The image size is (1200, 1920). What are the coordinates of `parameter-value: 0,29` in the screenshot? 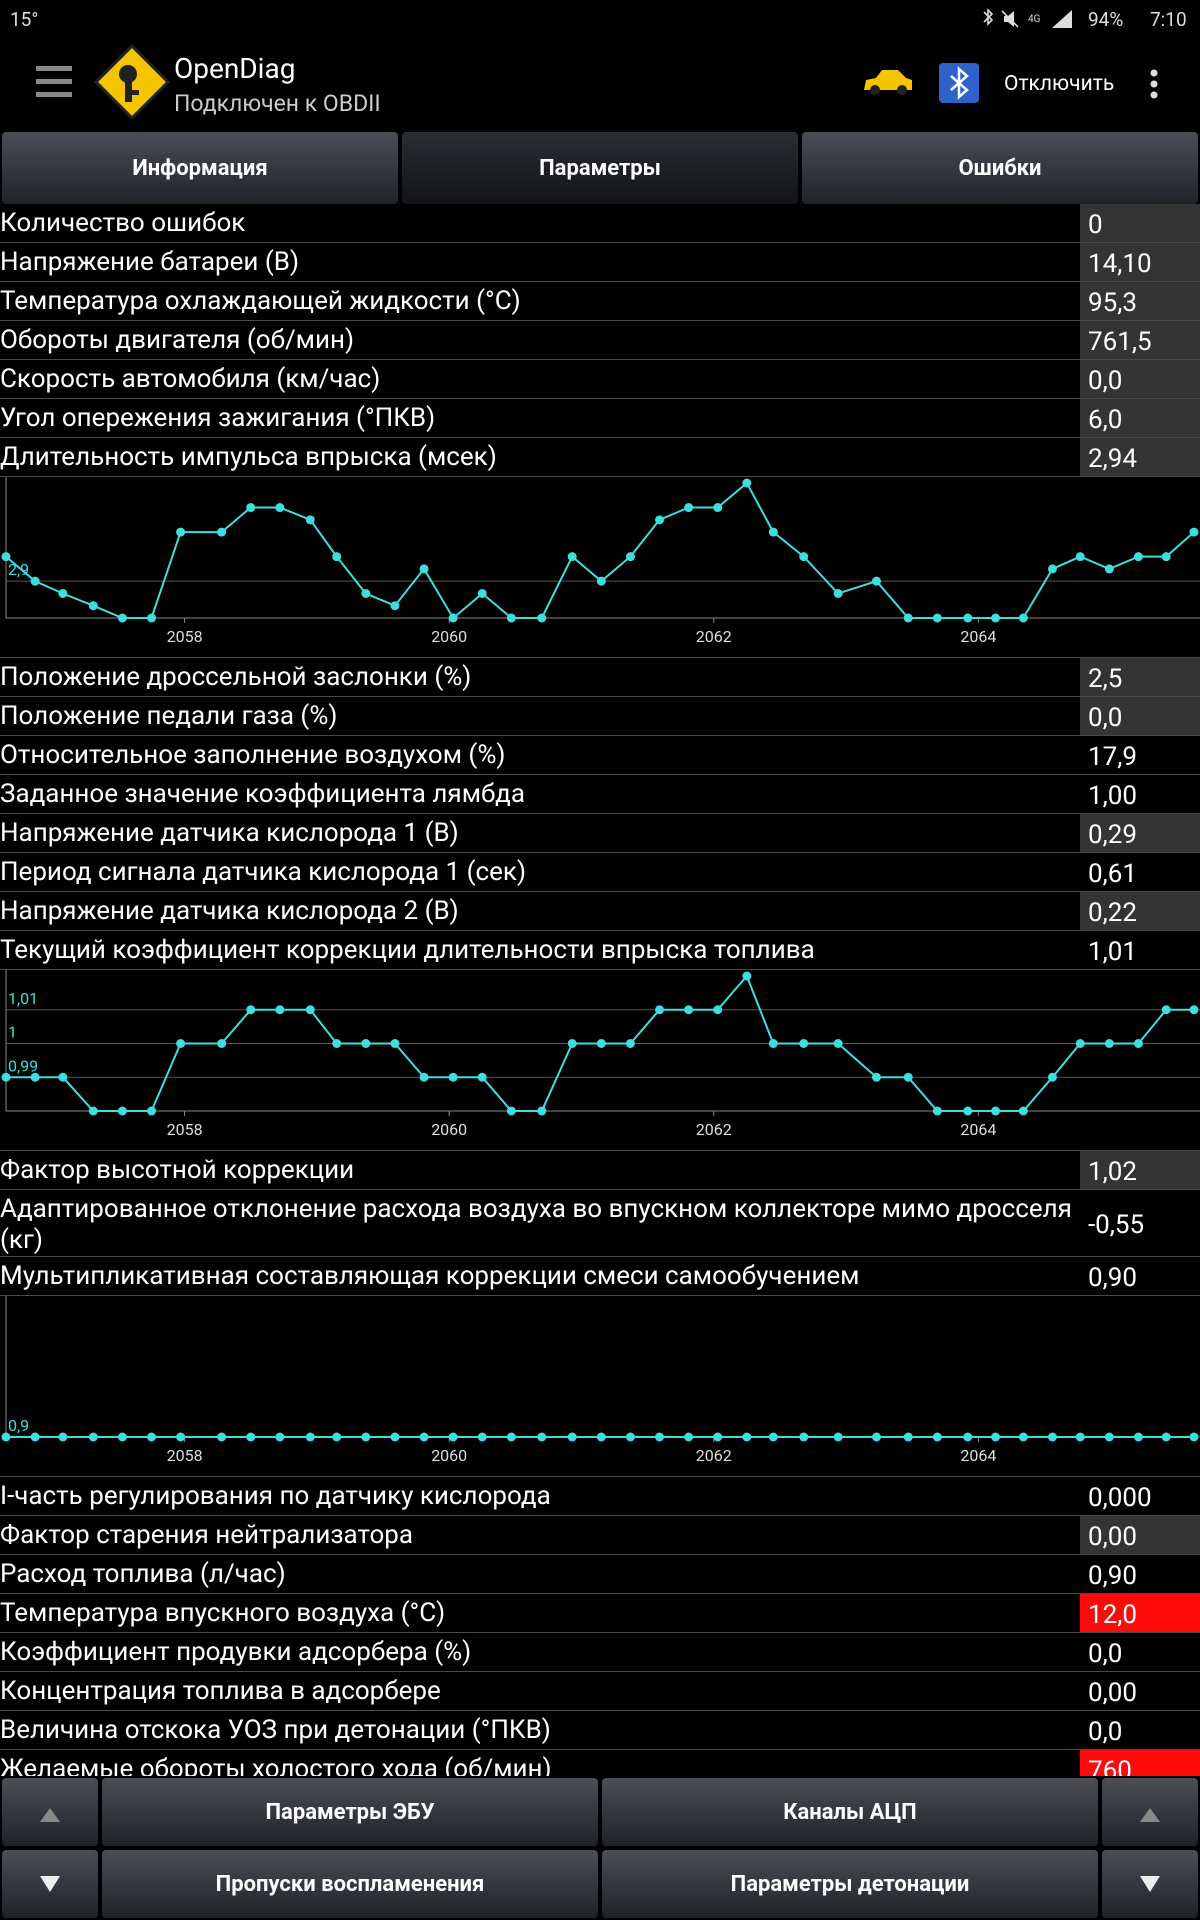 It's located at (1140, 833).